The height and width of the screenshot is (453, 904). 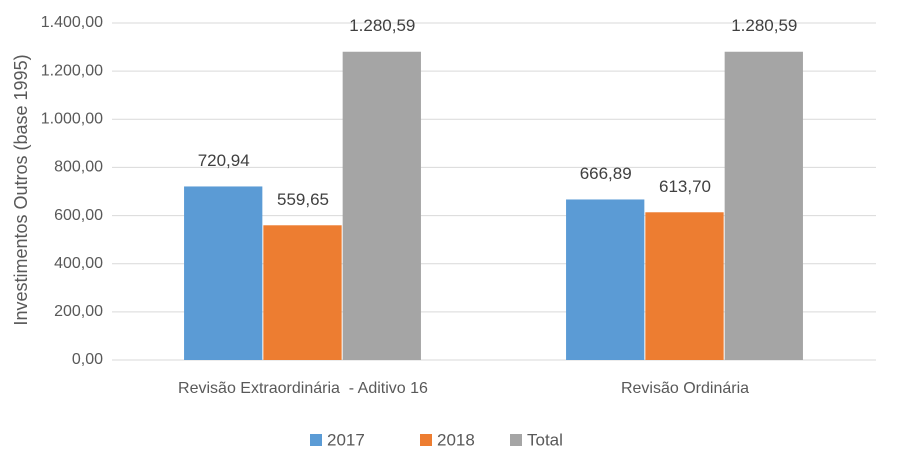 I want to click on y-axis-label: Investimentos Outros (base 1995), so click(x=21, y=189).